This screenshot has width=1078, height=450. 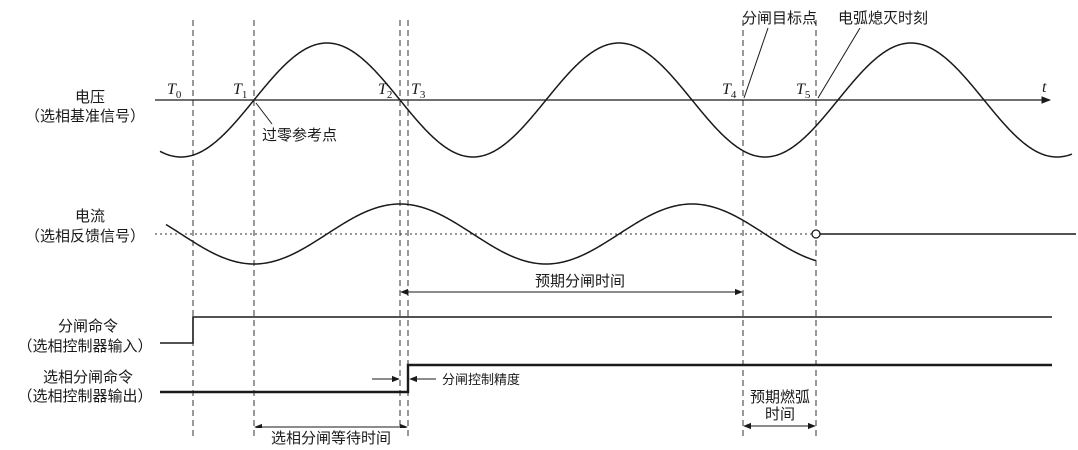 I want to click on open-precision-annotation: 分闸控制精度, so click(x=481, y=380).